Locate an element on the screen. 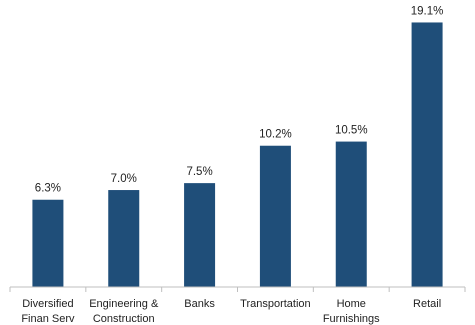 This screenshot has height=325, width=475. category-label: Banks is located at coordinates (199, 304).